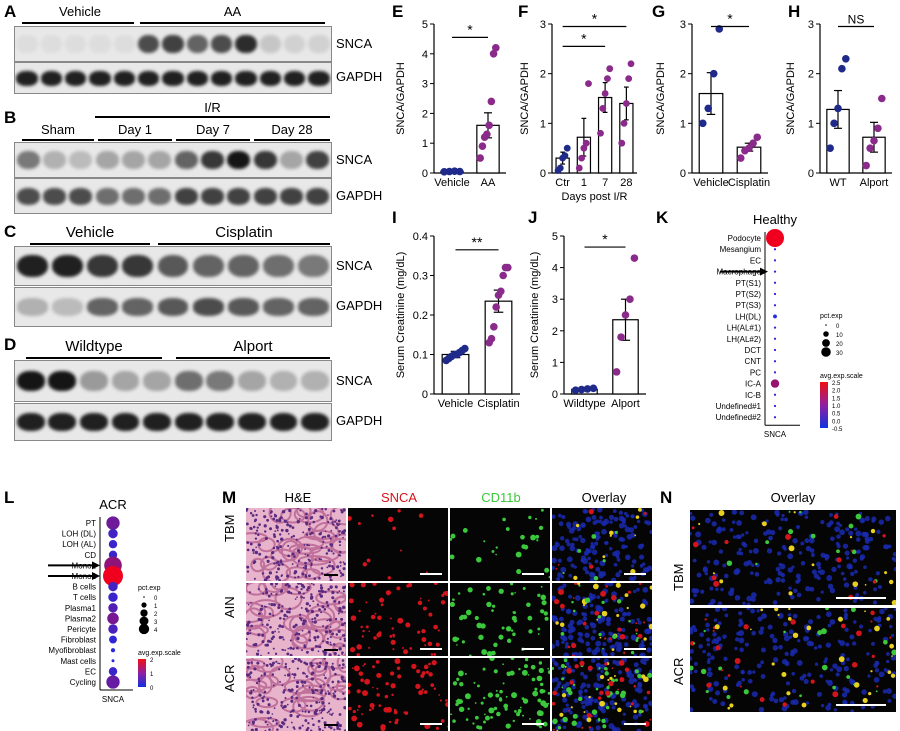  Describe the element at coordinates (113, 629) in the screenshot. I see `dot` at that location.